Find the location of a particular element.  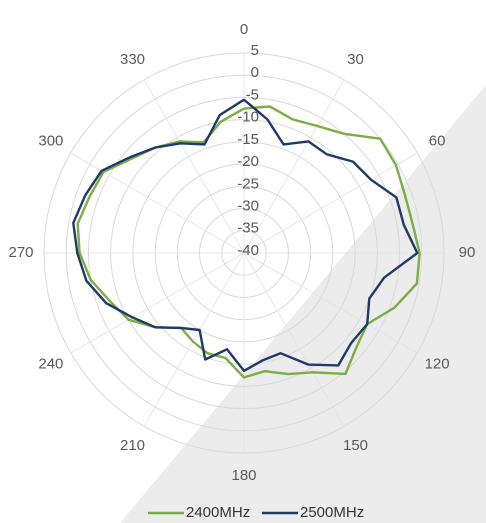

radial-tick-label: -40 is located at coordinates (248, 250).